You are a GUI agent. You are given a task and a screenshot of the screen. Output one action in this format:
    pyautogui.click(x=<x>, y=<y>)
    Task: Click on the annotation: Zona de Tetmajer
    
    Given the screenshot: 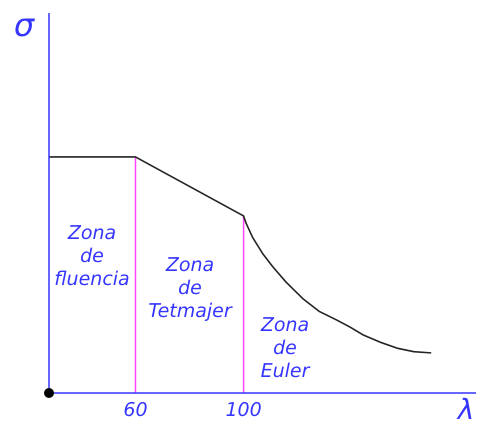 What is the action you would take?
    pyautogui.click(x=190, y=288)
    